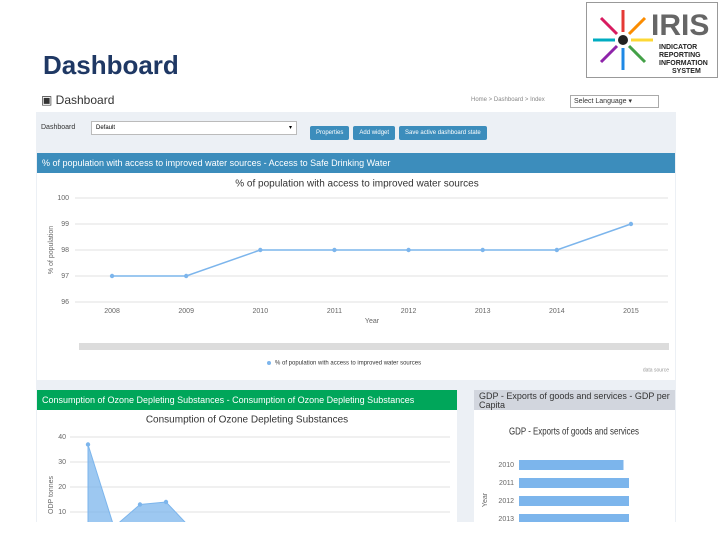  Describe the element at coordinates (506, 501) in the screenshot. I see `y-tick-label: 2012` at that location.